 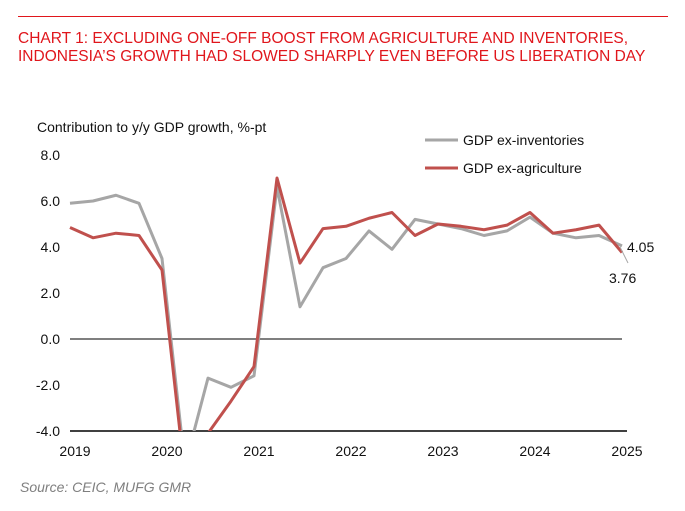 What do you see at coordinates (504, 154) in the screenshot?
I see `legend: GDP ex-inventories GDP ex-agriculture` at bounding box center [504, 154].